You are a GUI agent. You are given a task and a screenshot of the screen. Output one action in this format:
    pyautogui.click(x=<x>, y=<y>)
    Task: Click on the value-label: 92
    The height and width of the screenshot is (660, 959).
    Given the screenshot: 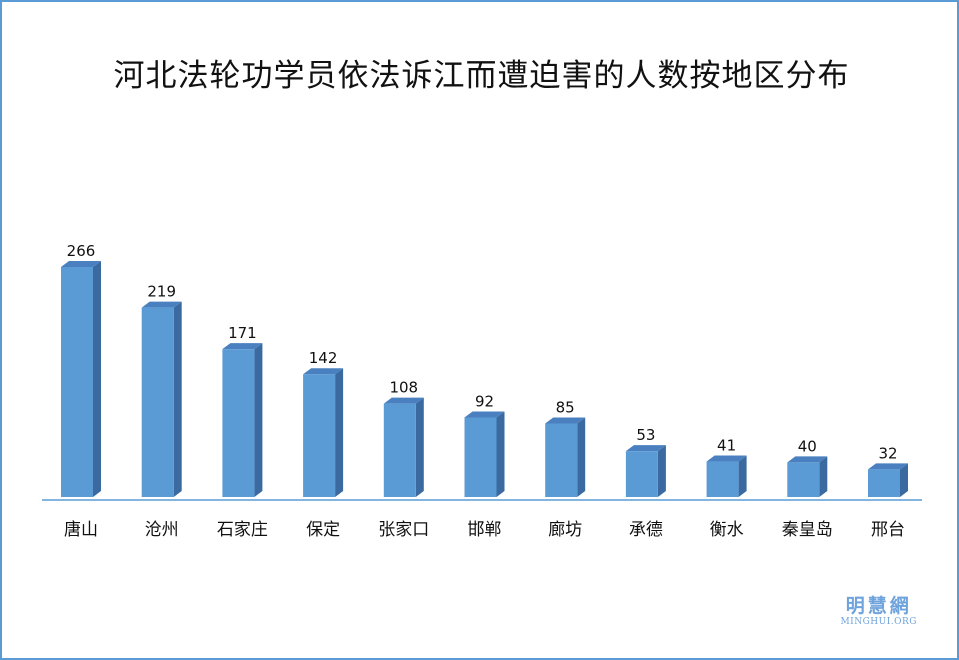 What is the action you would take?
    pyautogui.click(x=484, y=401)
    